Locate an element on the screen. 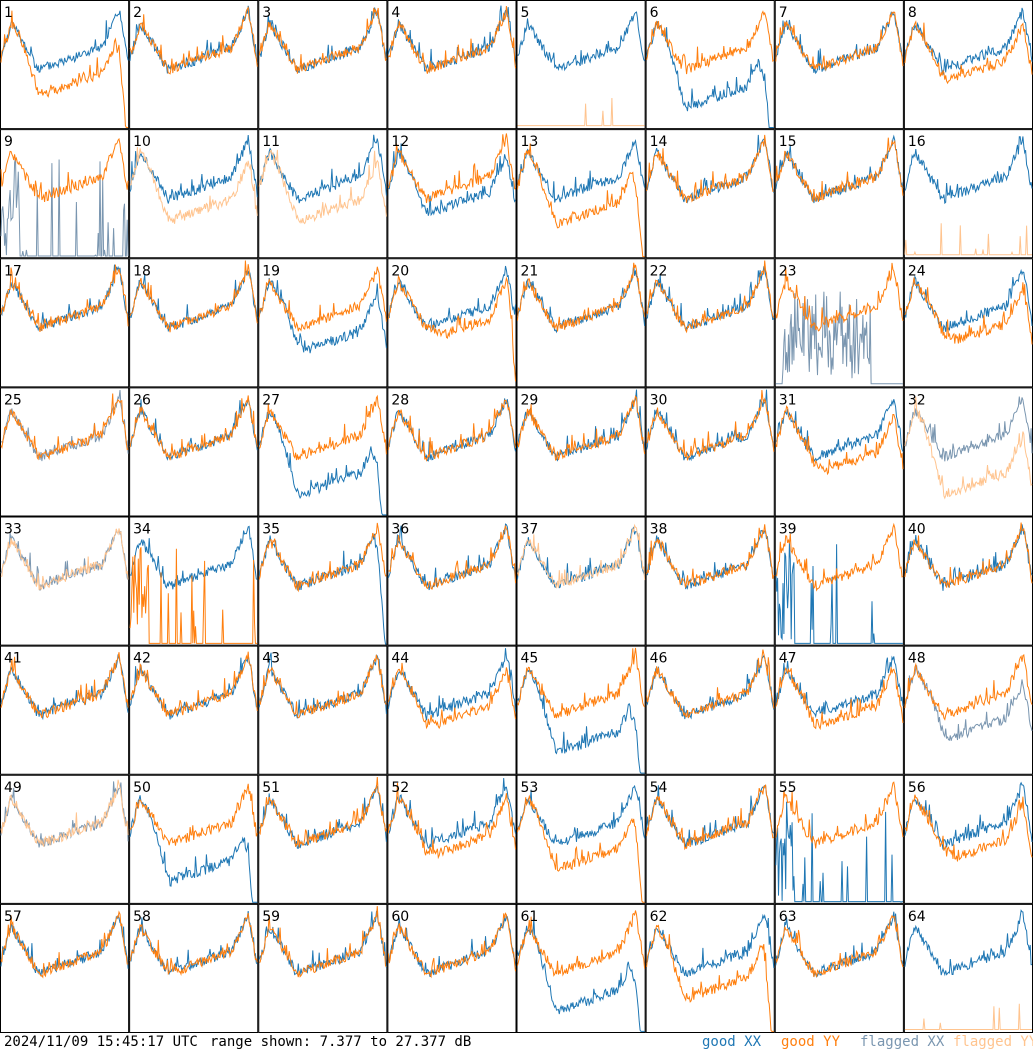  panel-number: 7 is located at coordinates (783, 13).